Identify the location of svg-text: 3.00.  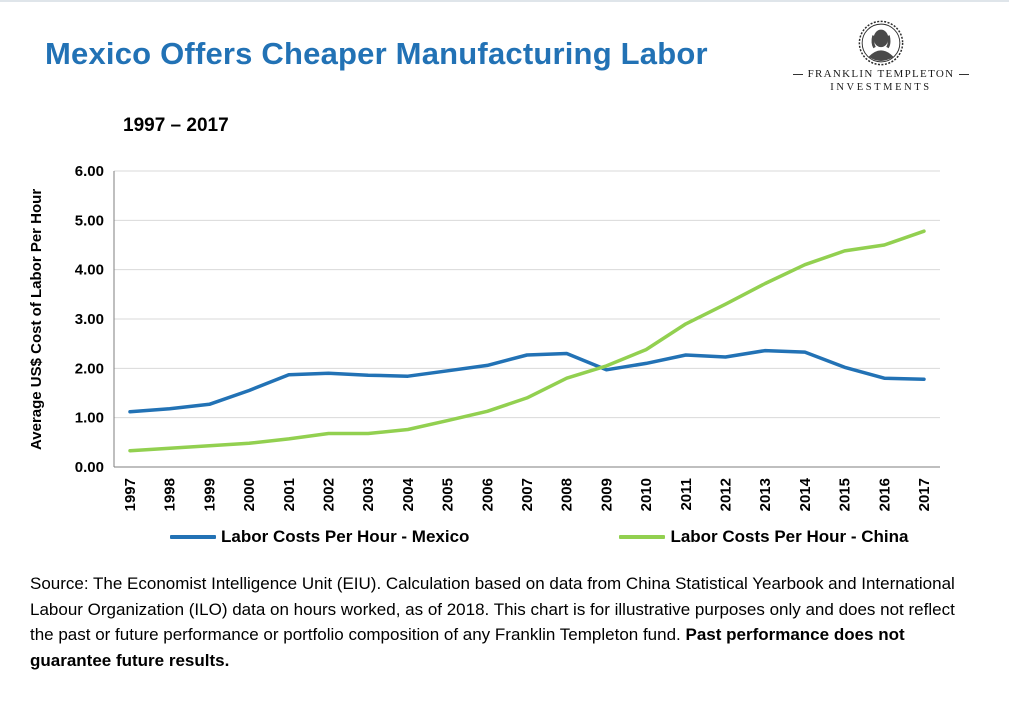
(89, 319).